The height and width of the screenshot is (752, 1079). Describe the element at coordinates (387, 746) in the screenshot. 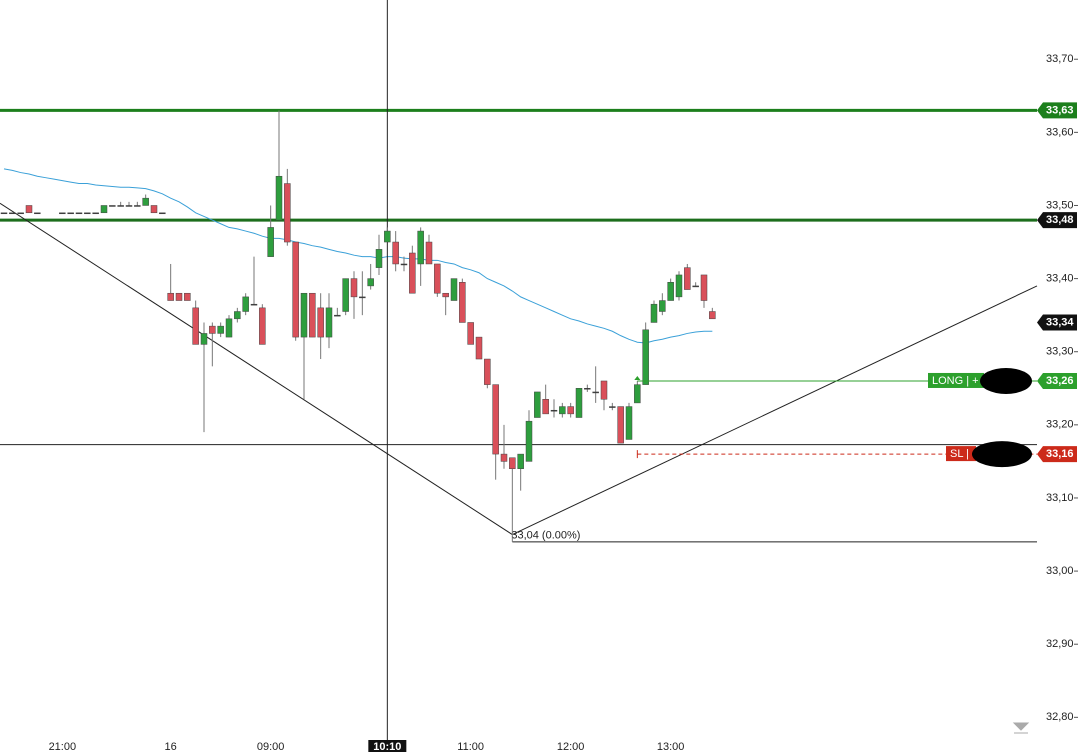

I see `crosshair-label-bg` at that location.